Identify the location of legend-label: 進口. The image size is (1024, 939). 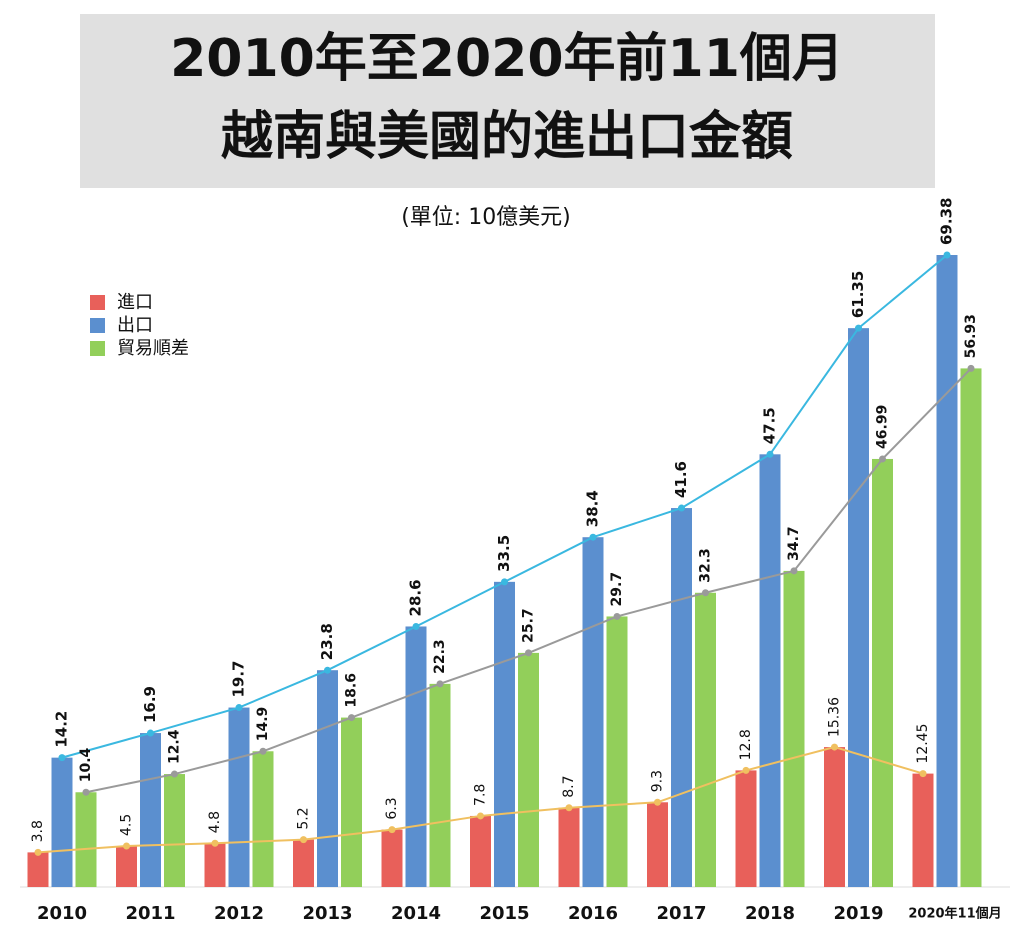
(135, 302).